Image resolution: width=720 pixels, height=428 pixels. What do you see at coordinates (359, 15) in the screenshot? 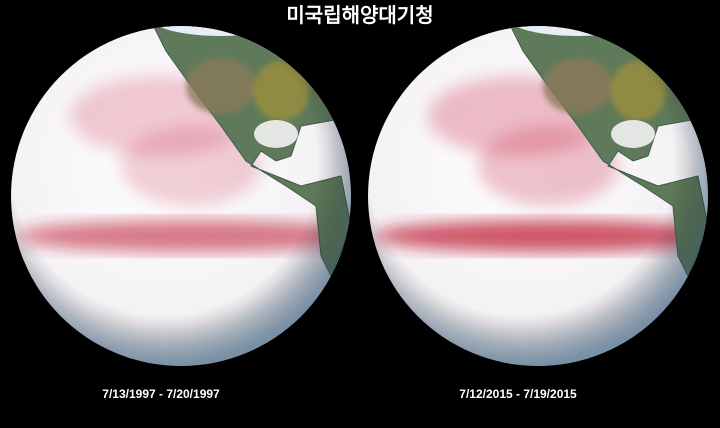
I see `title: 미국립해양대기청` at bounding box center [359, 15].